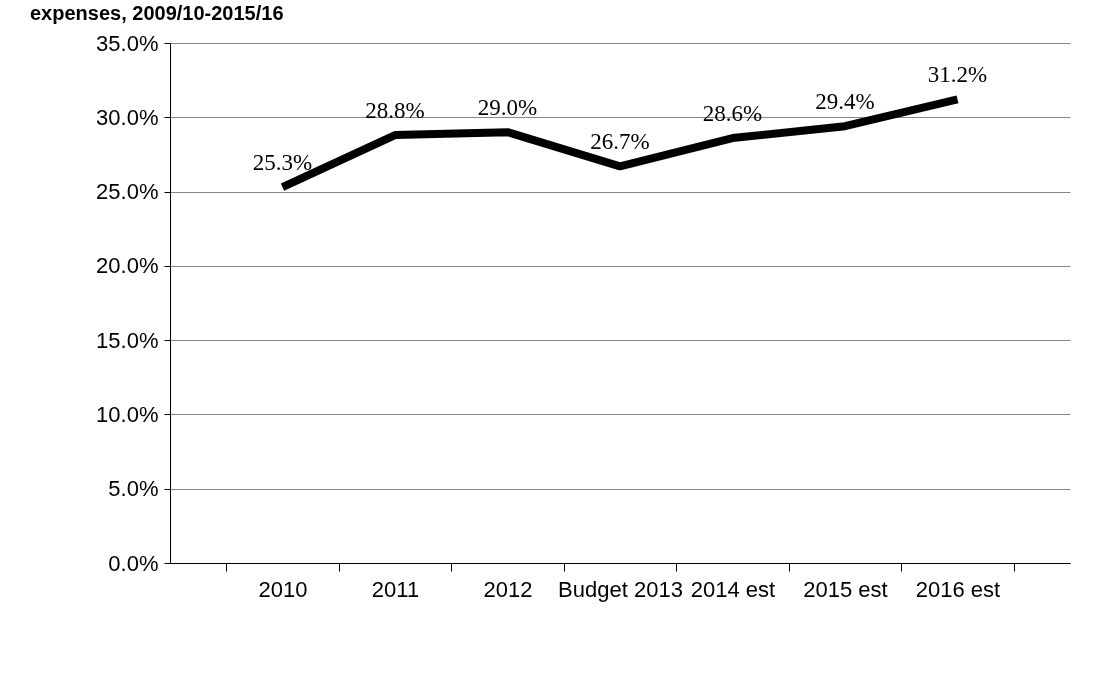  I want to click on chart-title: expenses, 2009/10-2015/16, so click(157, 13).